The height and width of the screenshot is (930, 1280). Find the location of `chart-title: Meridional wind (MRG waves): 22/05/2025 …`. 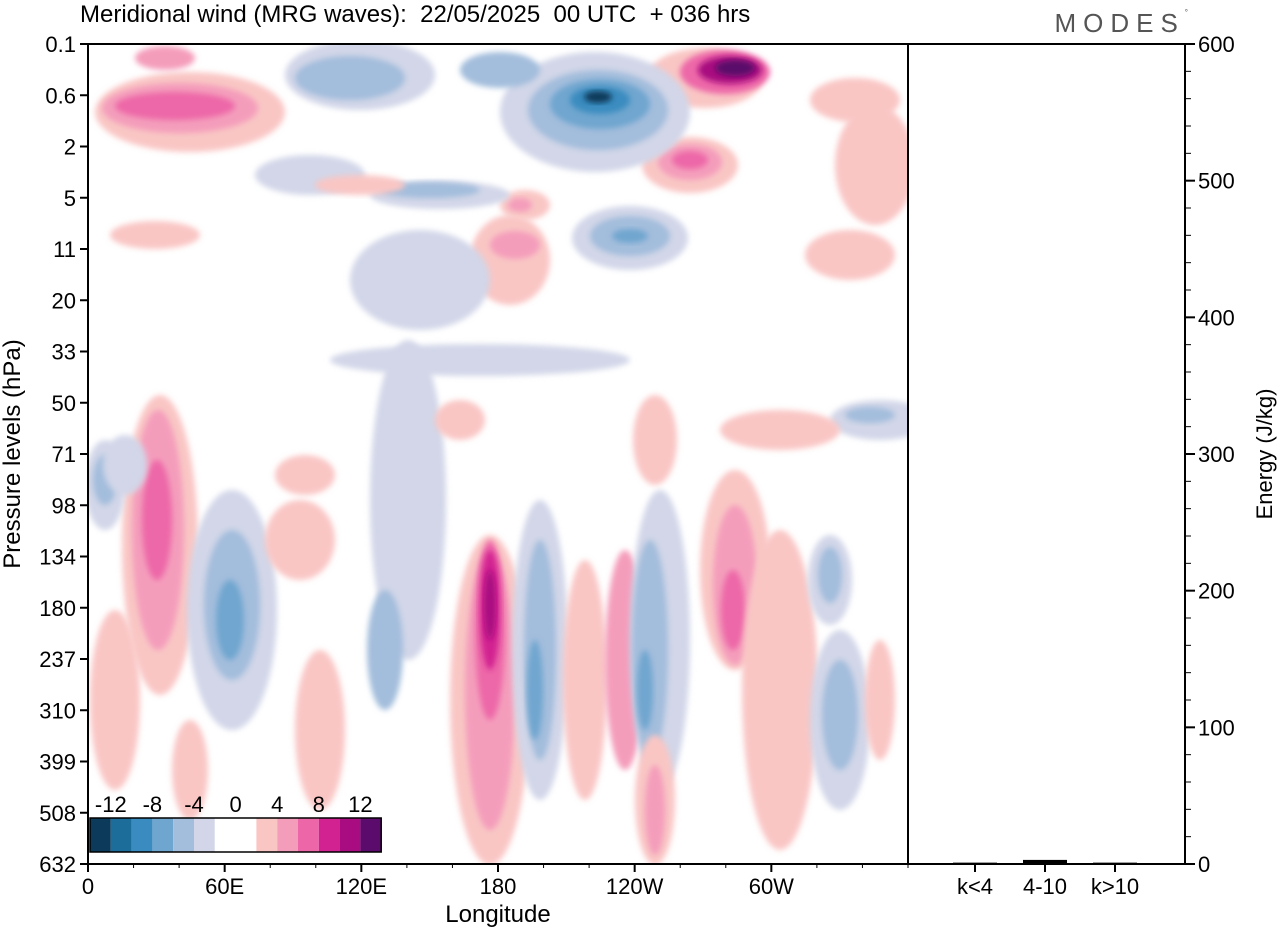

chart-title: Meridional wind (MRG waves): 22/05/2025 … is located at coordinates (415, 14).